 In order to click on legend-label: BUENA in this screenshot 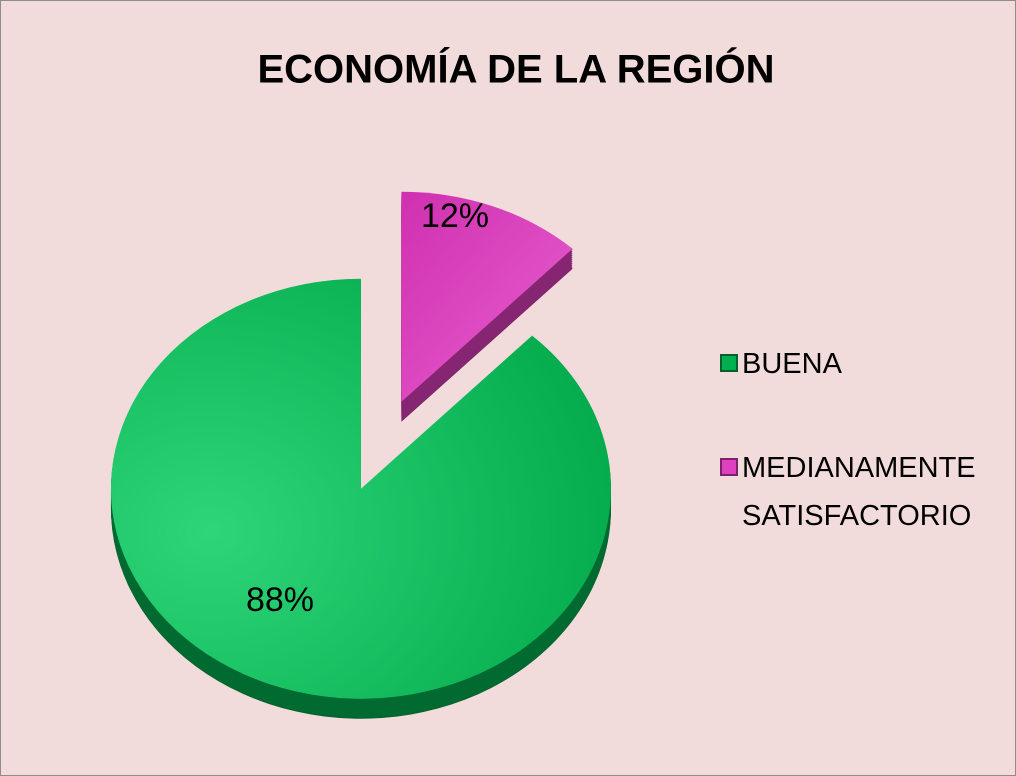, I will do `click(792, 364)`.